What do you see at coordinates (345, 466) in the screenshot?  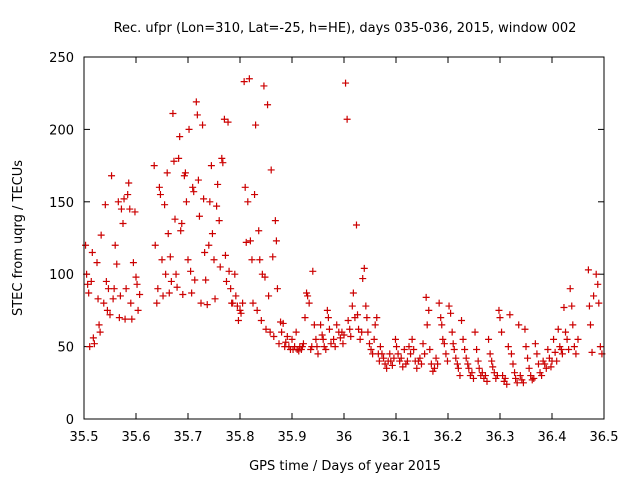 I see `x-axis-label: GPS time / Days of year 2015` at bounding box center [345, 466].